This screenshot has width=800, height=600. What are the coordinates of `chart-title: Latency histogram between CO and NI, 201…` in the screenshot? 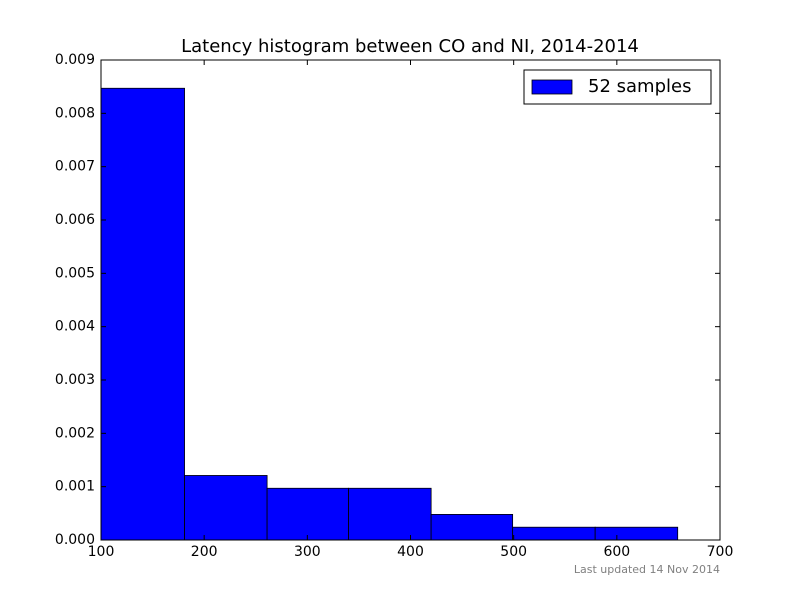 It's located at (410, 46).